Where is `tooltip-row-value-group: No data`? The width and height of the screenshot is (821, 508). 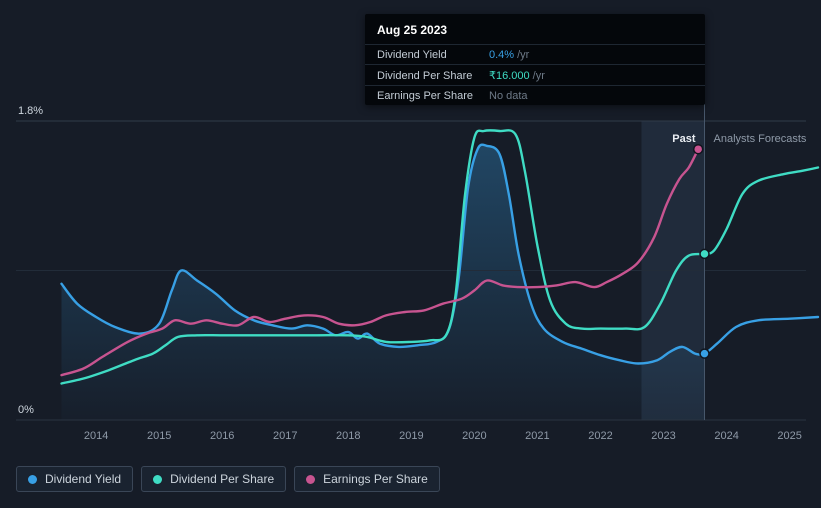
tooltip-row-value-group: No data is located at coordinates (591, 96).